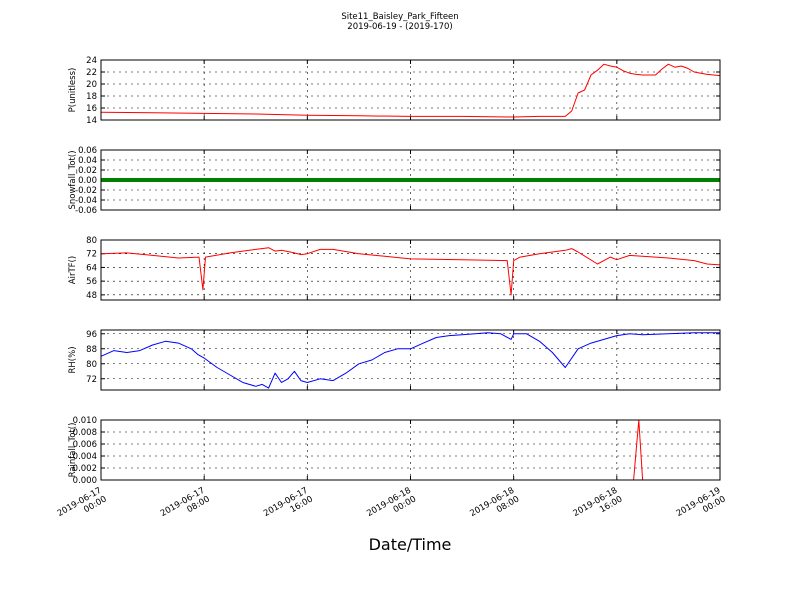 The height and width of the screenshot is (600, 800). I want to click on y-tick-label: 14, so click(91, 121).